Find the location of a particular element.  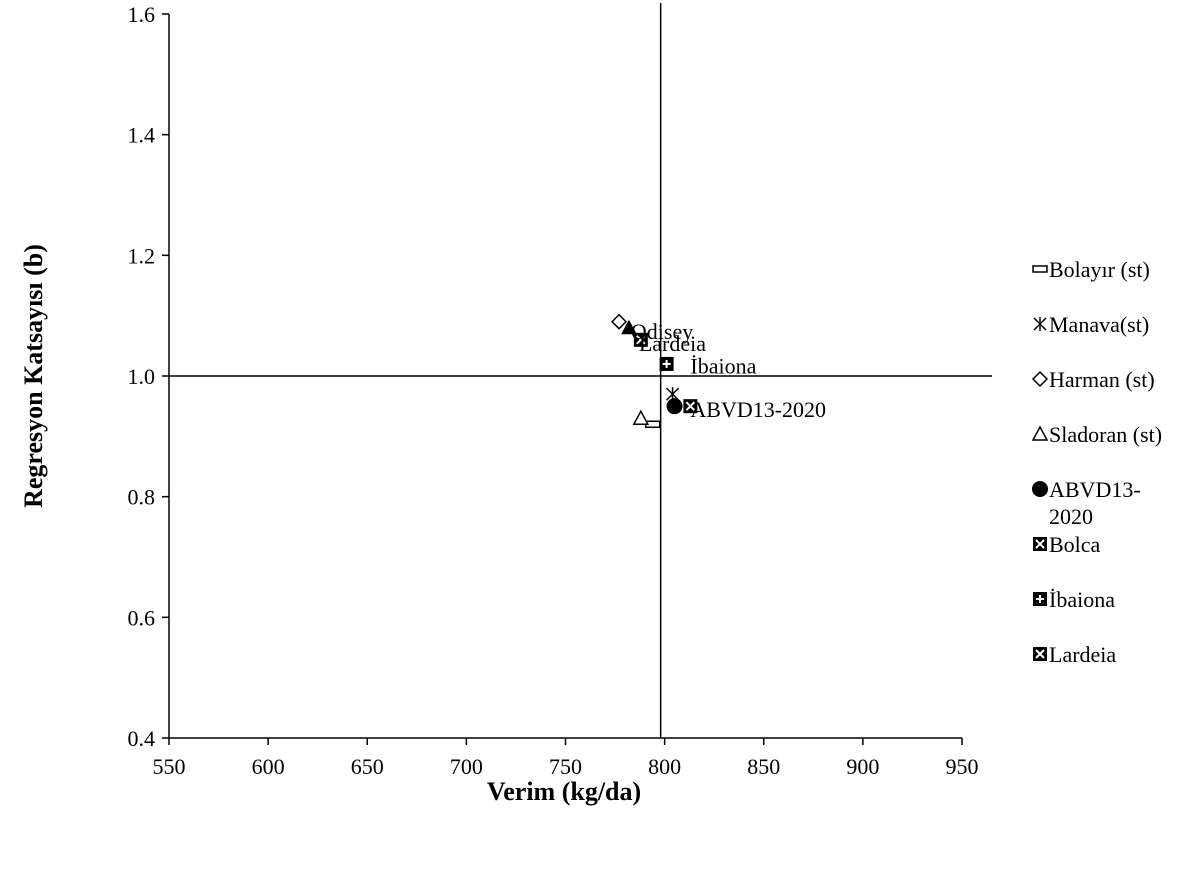

y-tick-label: 1.6 is located at coordinates (142, 14).